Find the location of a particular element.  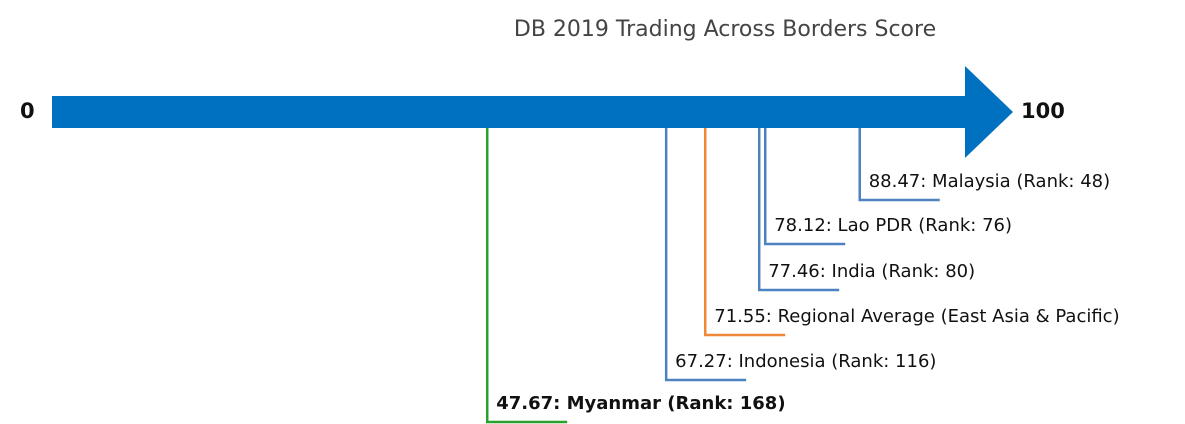

x-tick-label: 0 is located at coordinates (27, 111).